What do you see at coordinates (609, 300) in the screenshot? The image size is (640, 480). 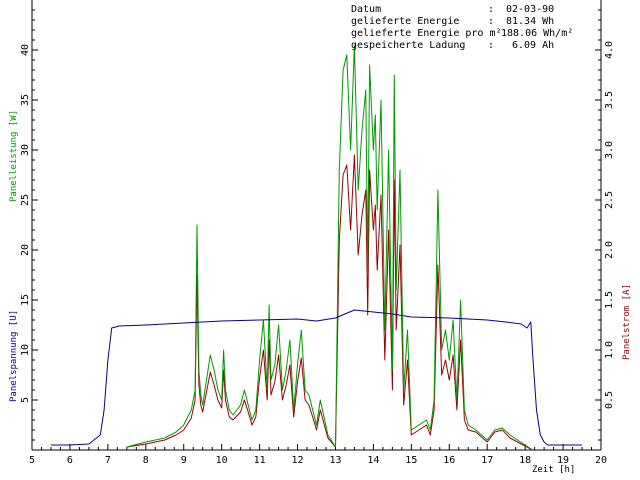 I see `right-tick-label: 1.5` at bounding box center [609, 300].